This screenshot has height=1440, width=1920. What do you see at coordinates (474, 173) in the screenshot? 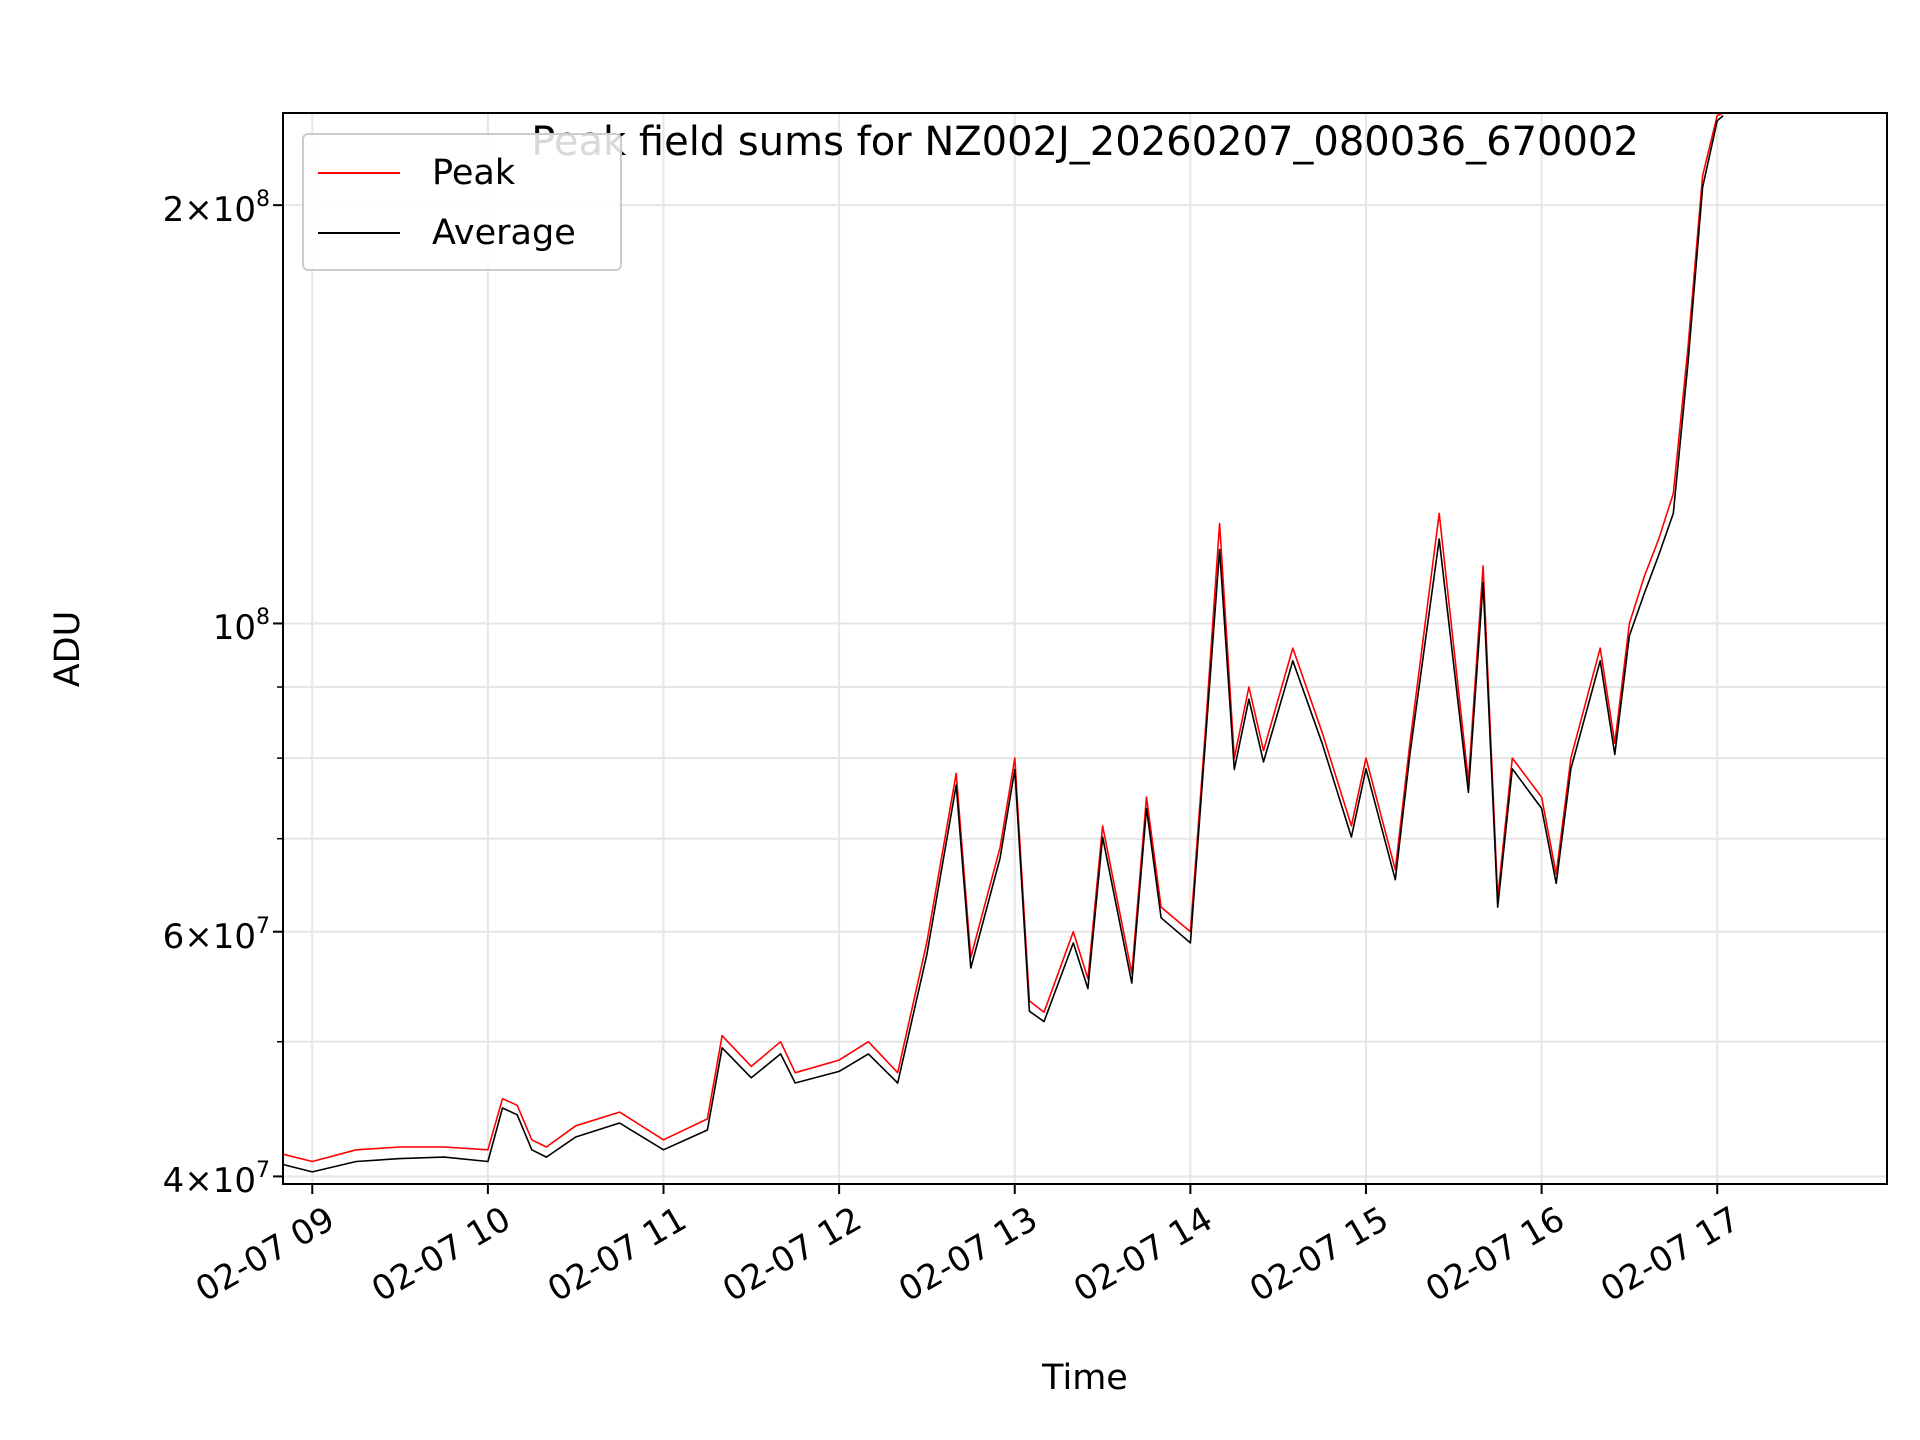
I see `legend-label-peak: Peak` at bounding box center [474, 173].